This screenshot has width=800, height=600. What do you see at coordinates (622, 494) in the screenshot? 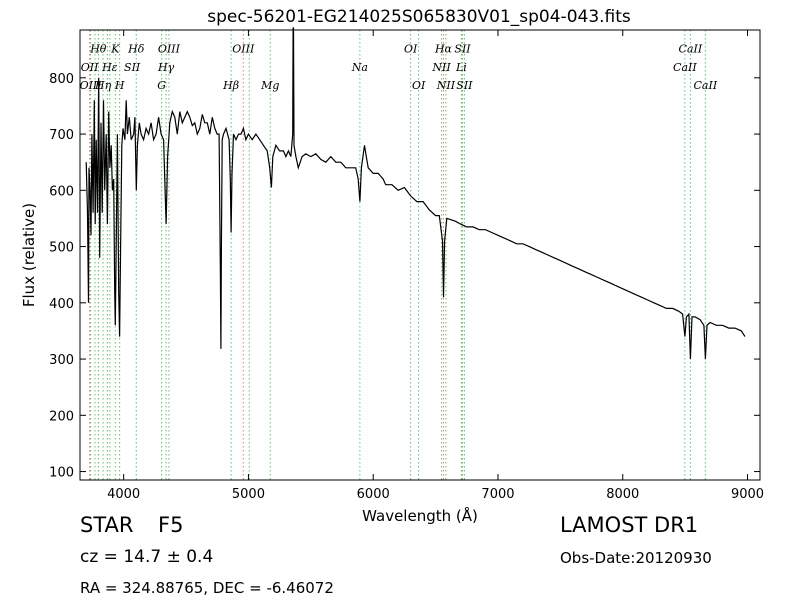
I see `x-tick-label: 8000` at bounding box center [622, 494].